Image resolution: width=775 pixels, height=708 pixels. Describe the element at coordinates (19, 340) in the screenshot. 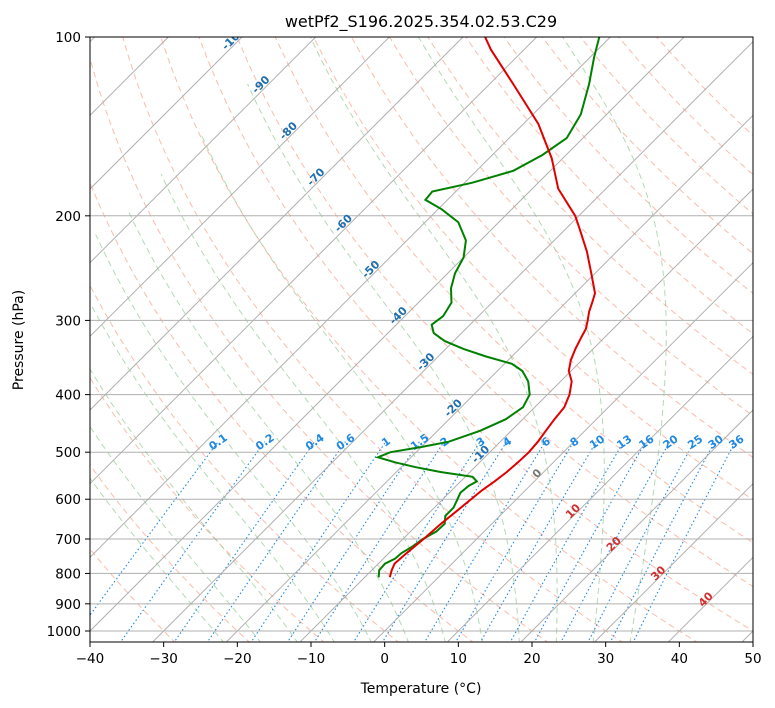

I see `y-axis-label: Pressure (hPa)` at that location.